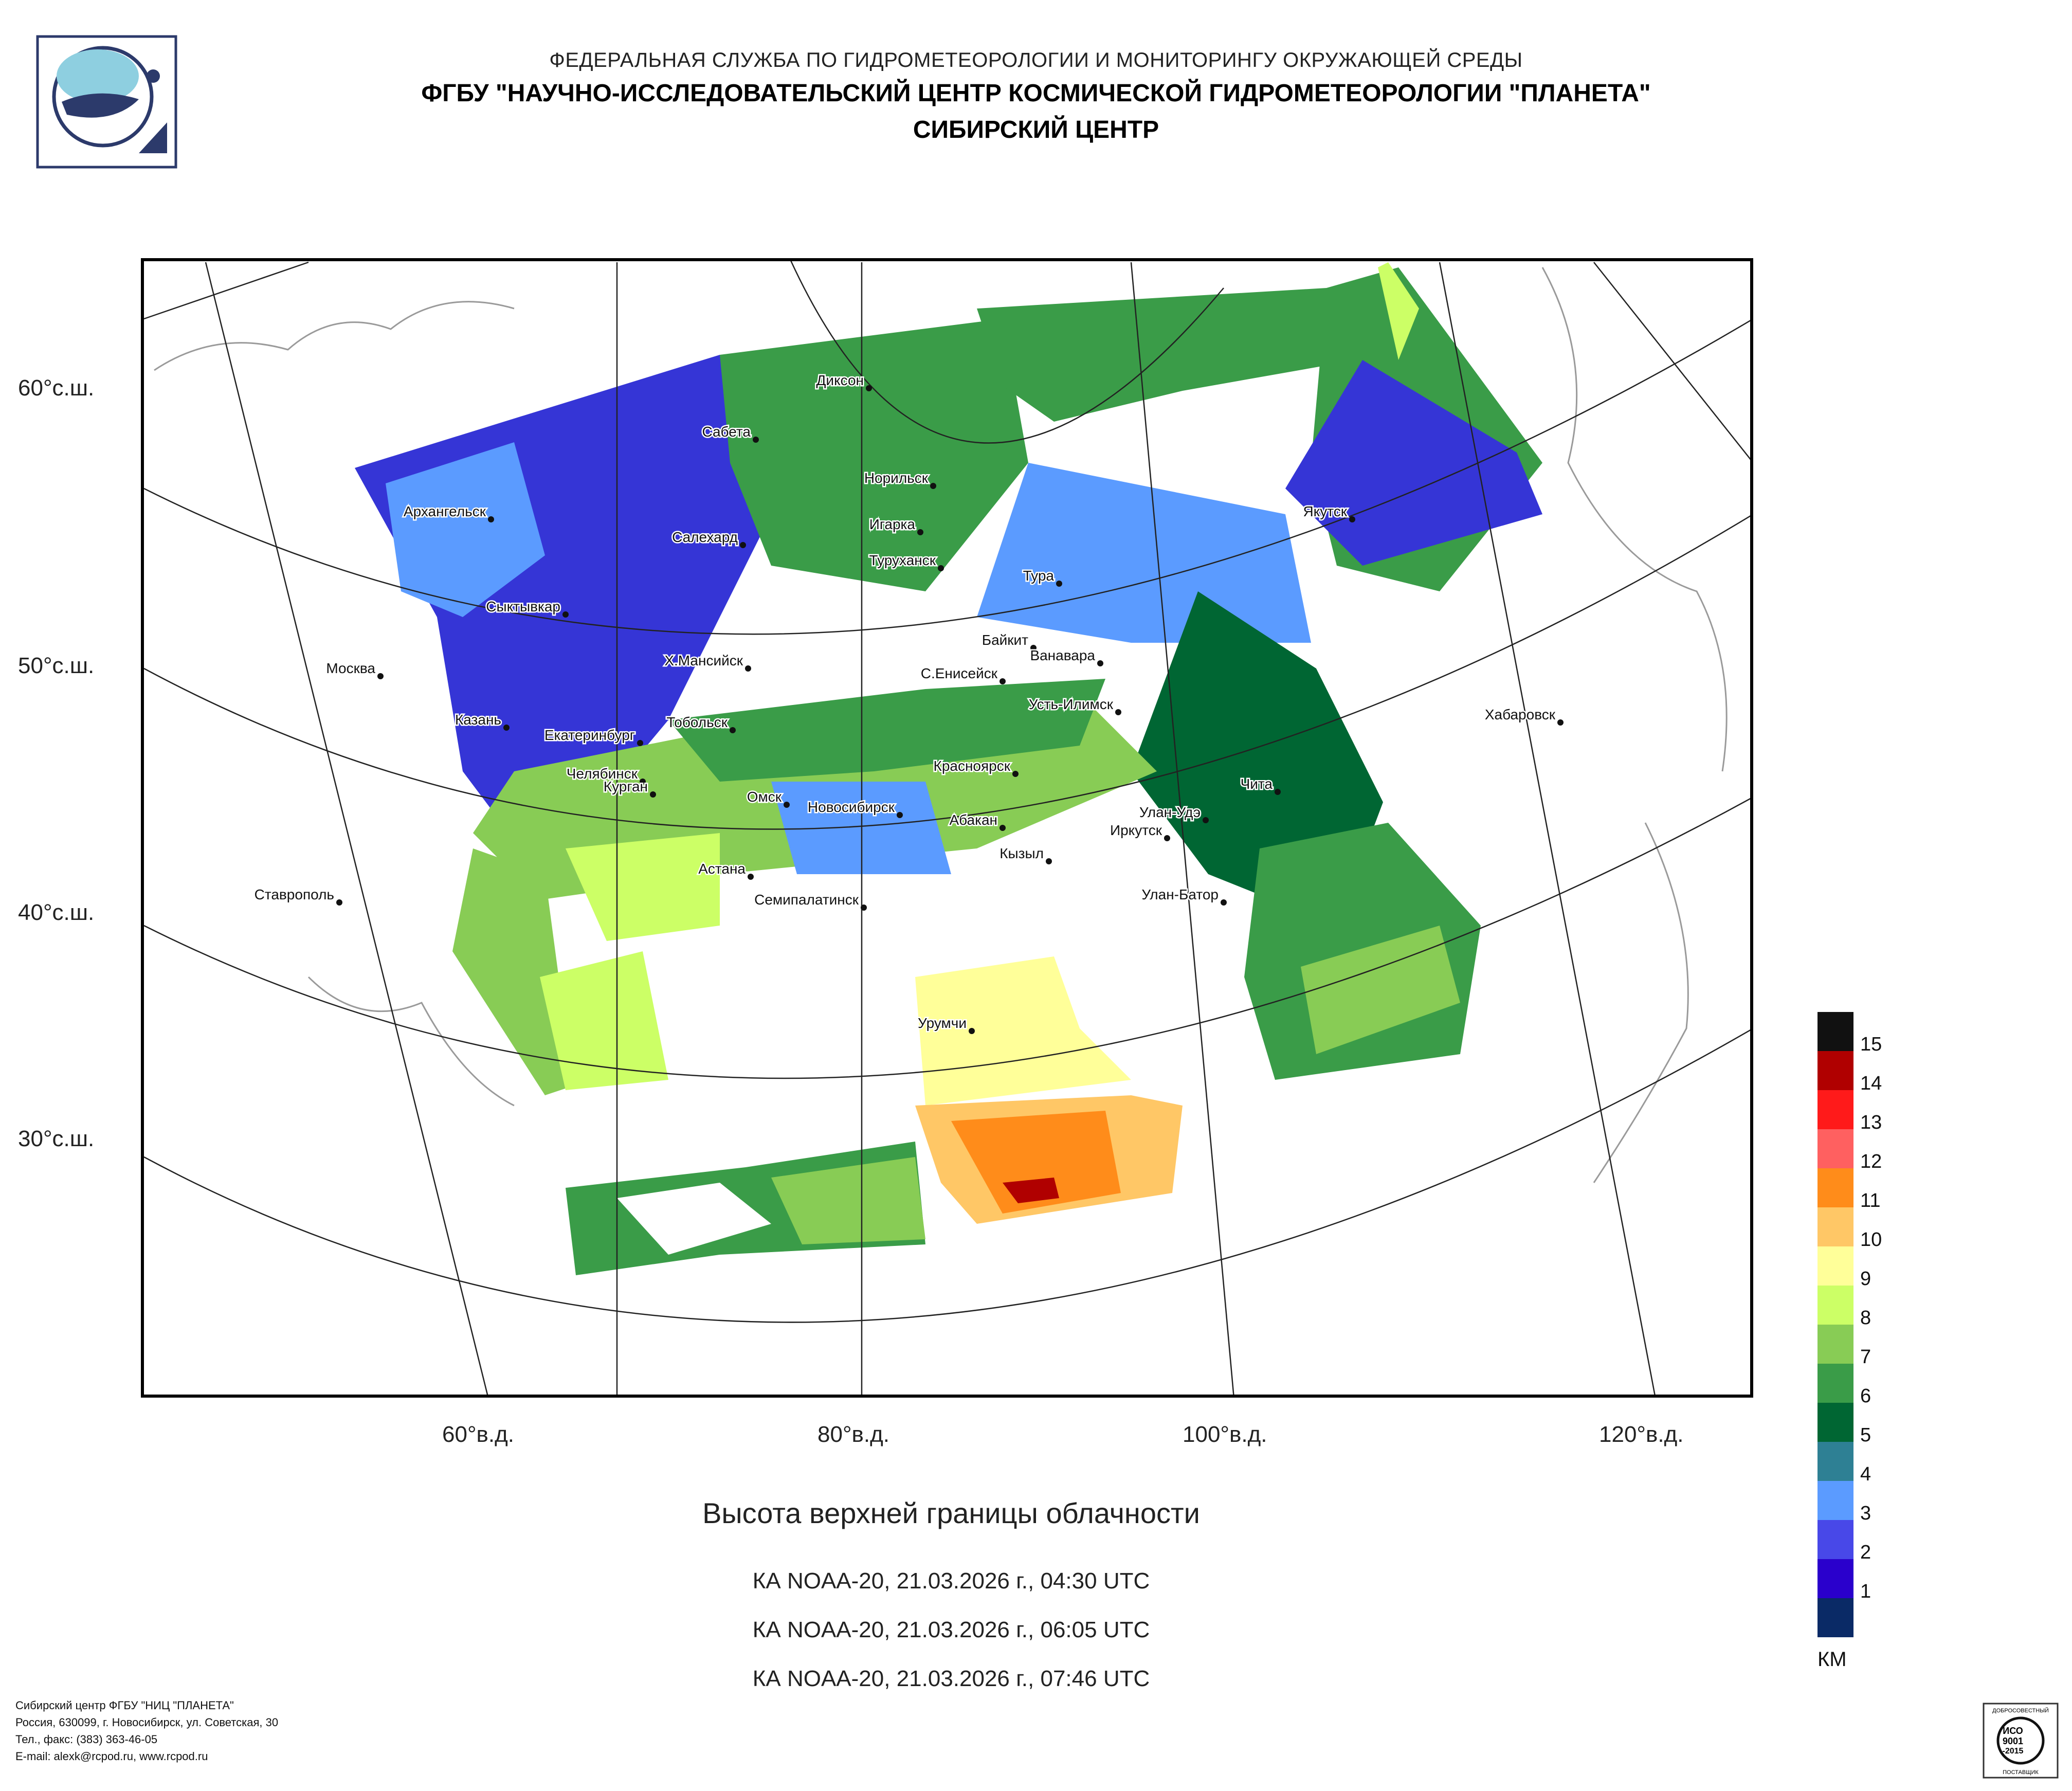 This screenshot has width=2072, height=1791. Describe the element at coordinates (892, 524) in the screenshot. I see `city-label: Игарка` at that location.